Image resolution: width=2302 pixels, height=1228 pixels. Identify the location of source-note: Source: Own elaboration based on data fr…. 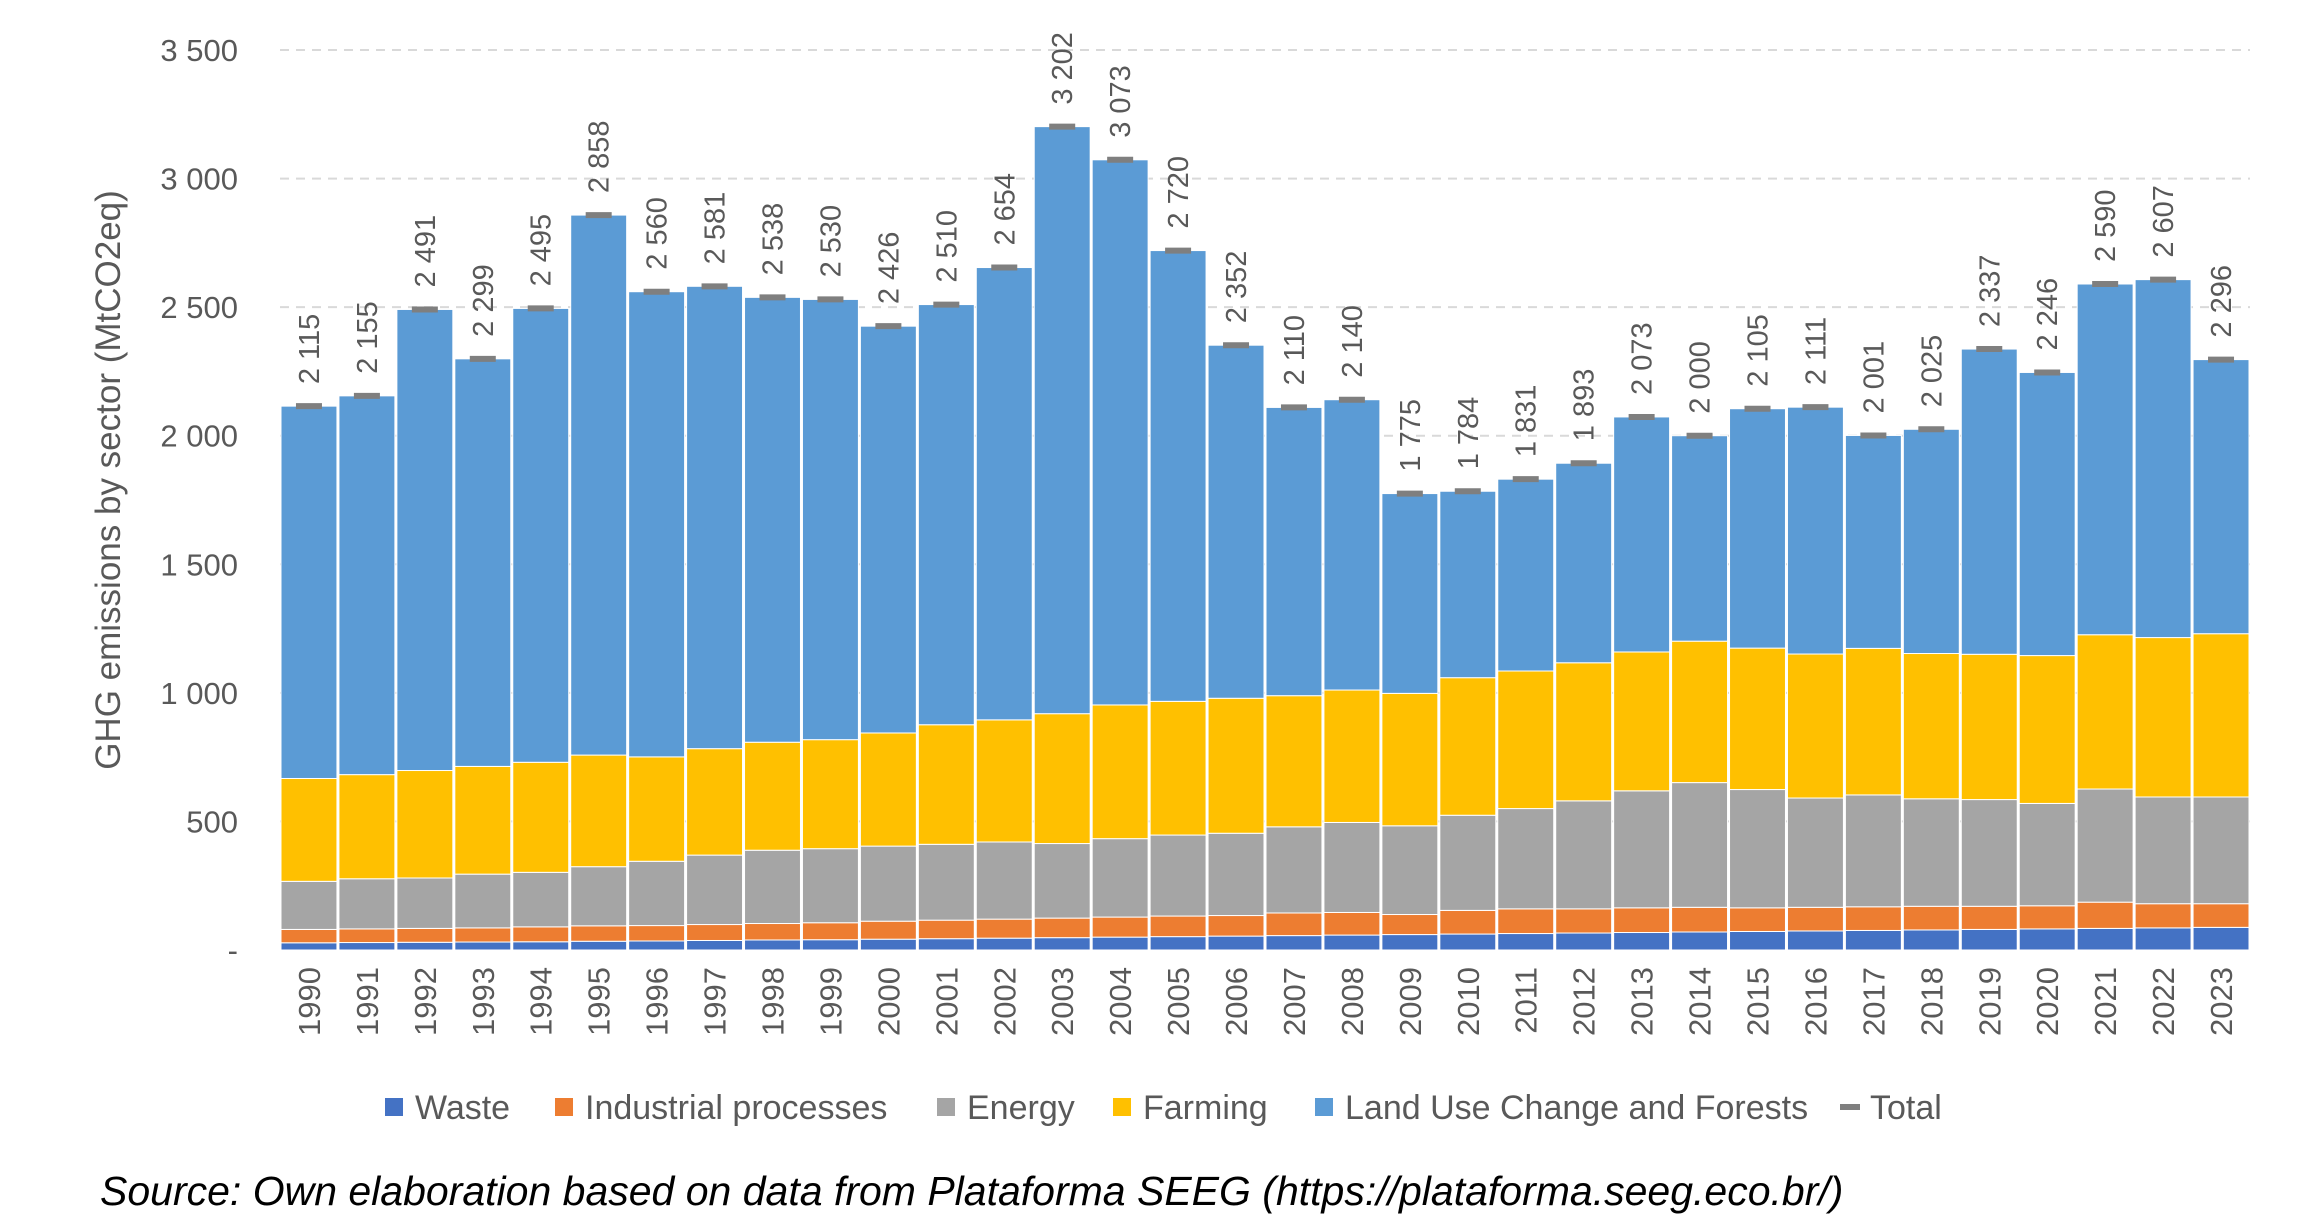
(972, 1191).